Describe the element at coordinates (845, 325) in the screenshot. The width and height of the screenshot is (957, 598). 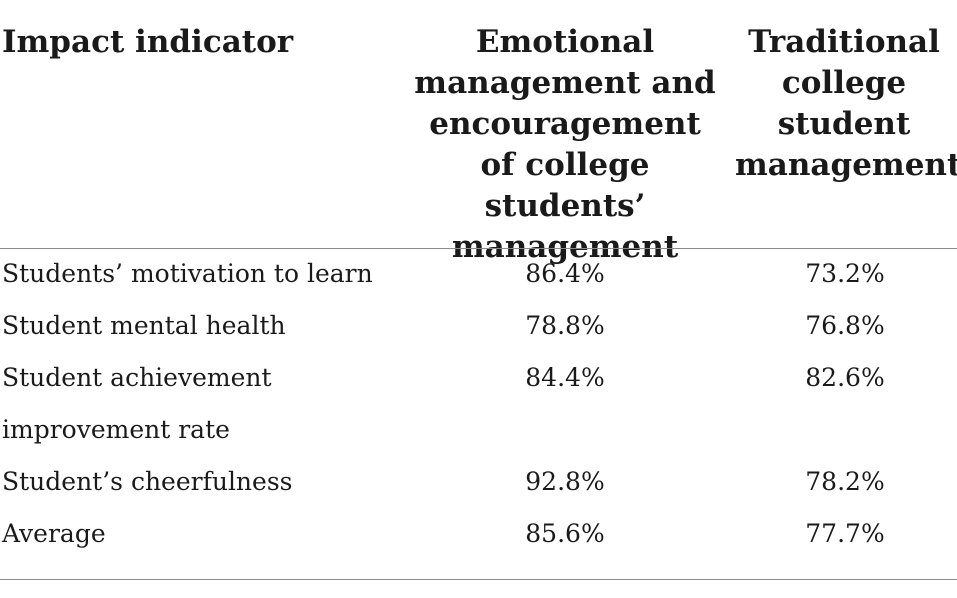
I see `traditional-value: 76.8%` at that location.